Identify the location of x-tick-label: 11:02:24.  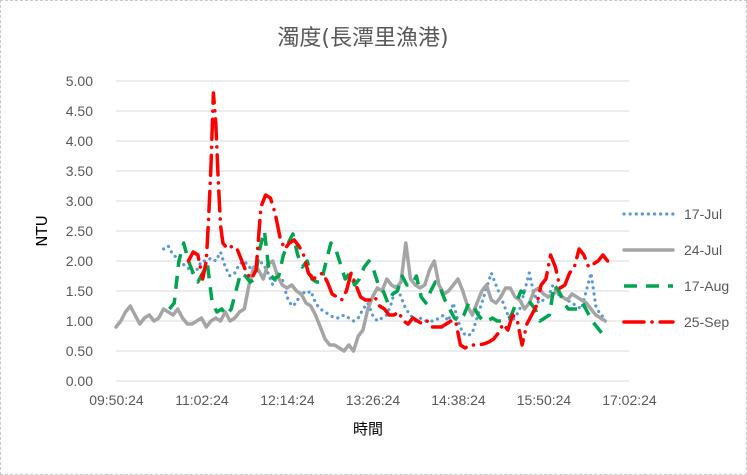
(202, 400).